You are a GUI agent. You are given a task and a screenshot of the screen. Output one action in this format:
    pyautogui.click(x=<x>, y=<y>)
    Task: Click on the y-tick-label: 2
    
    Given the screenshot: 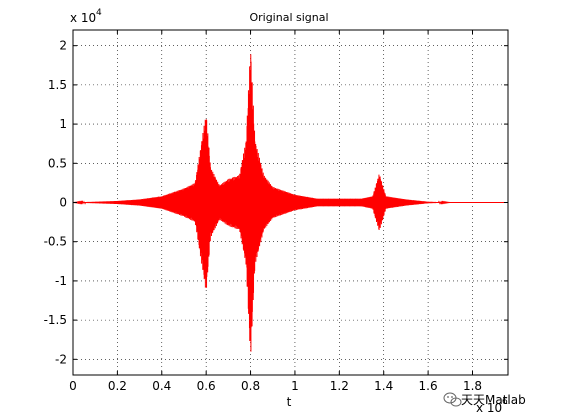 What is the action you would take?
    pyautogui.click(x=63, y=46)
    